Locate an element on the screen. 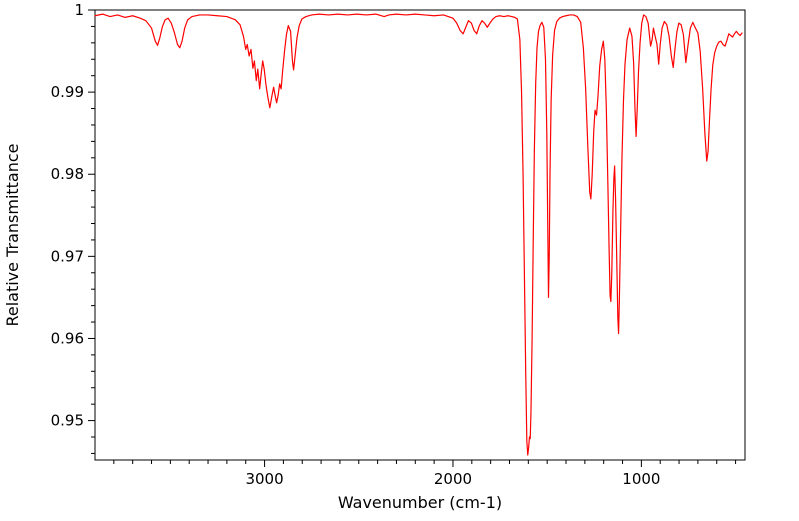  y-axis-title: Relative Transmittance is located at coordinates (12, 234).